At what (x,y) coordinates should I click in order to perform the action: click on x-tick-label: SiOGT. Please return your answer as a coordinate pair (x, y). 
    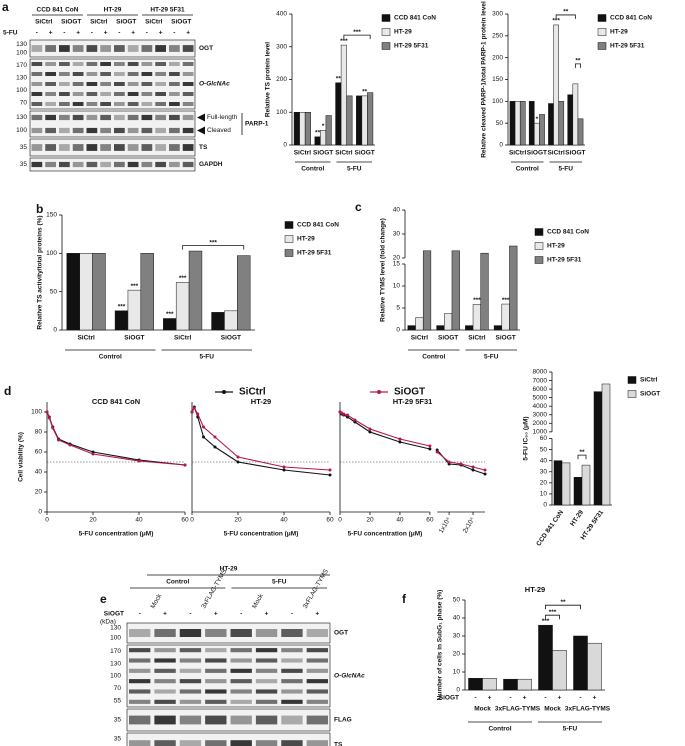
    Looking at the image, I should click on (537, 153).